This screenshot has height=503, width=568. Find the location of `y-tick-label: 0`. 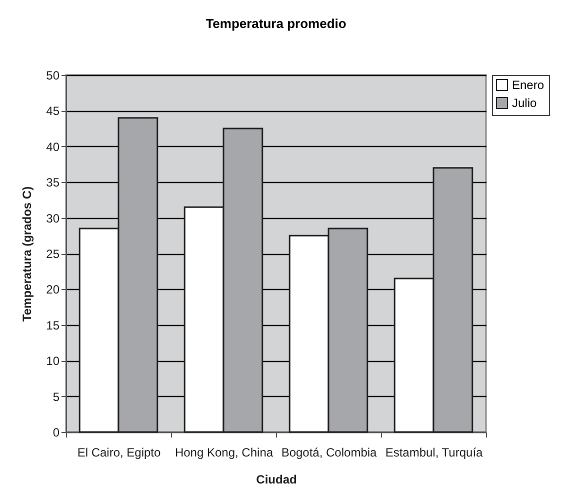

y-tick-label: 0 is located at coordinates (56, 433).